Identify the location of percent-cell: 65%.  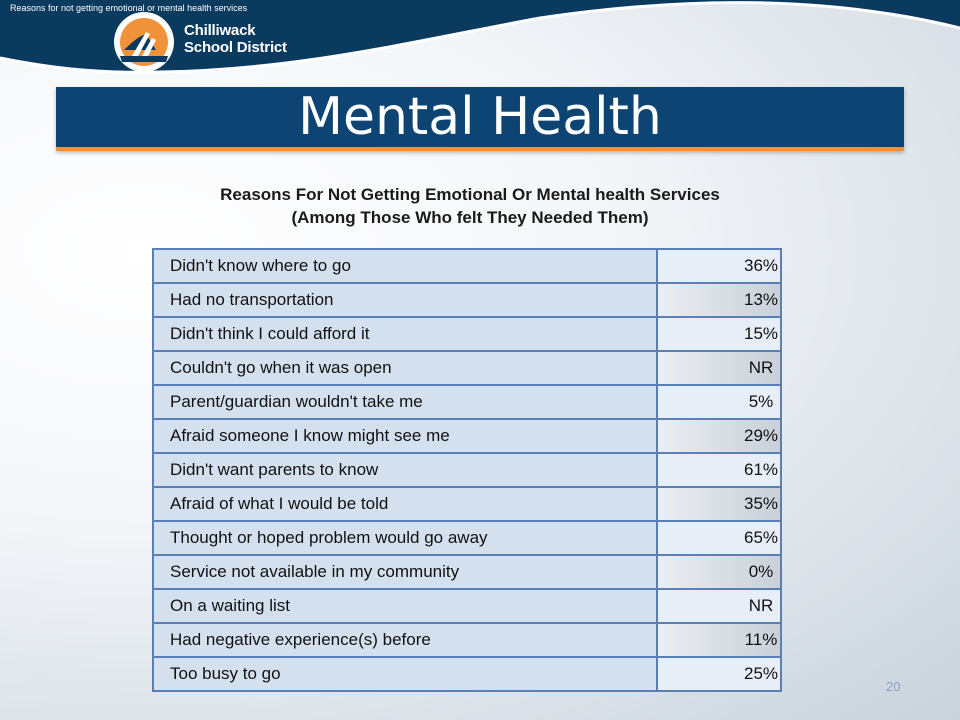
(719, 538).